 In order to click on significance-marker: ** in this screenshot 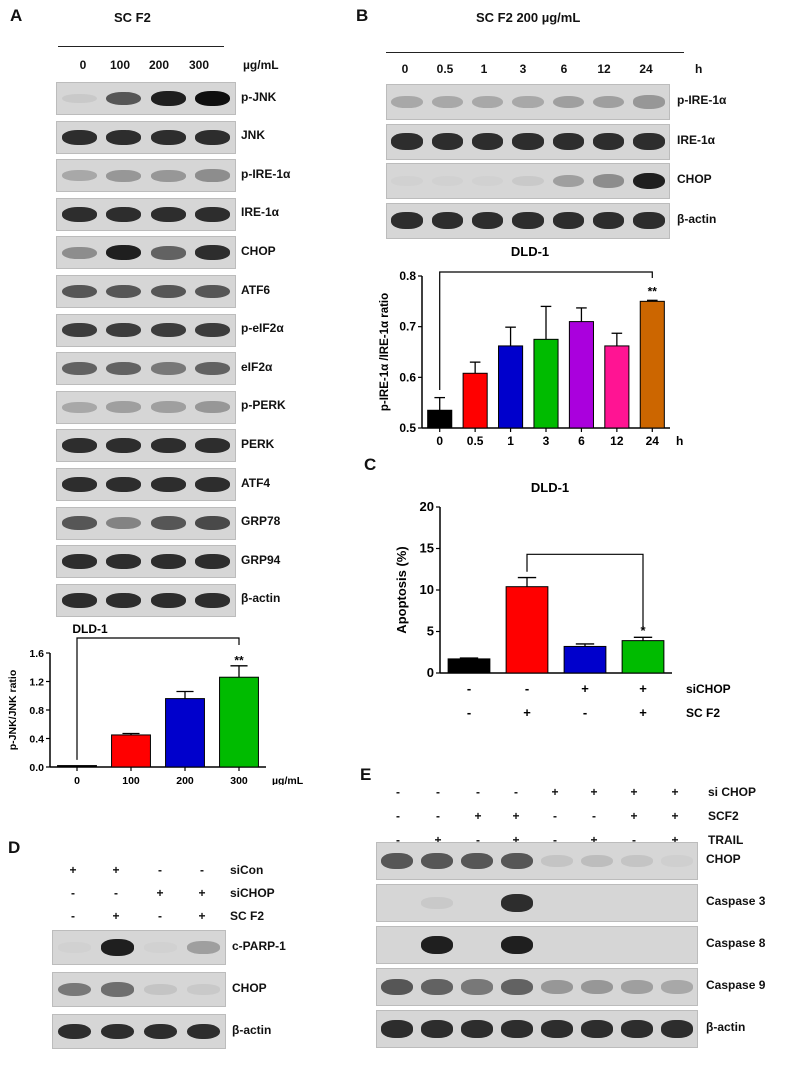, I will do `click(653, 291)`.